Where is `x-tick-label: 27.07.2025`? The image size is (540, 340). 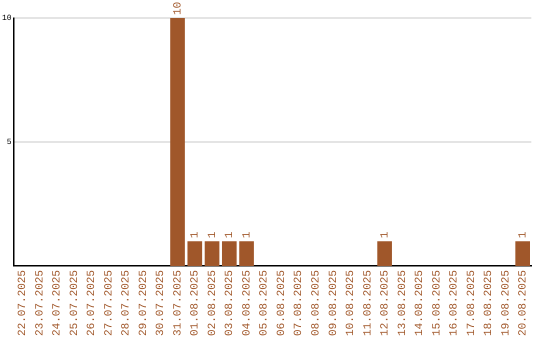 x-tick-label: 27.07.2025 is located at coordinates (109, 303).